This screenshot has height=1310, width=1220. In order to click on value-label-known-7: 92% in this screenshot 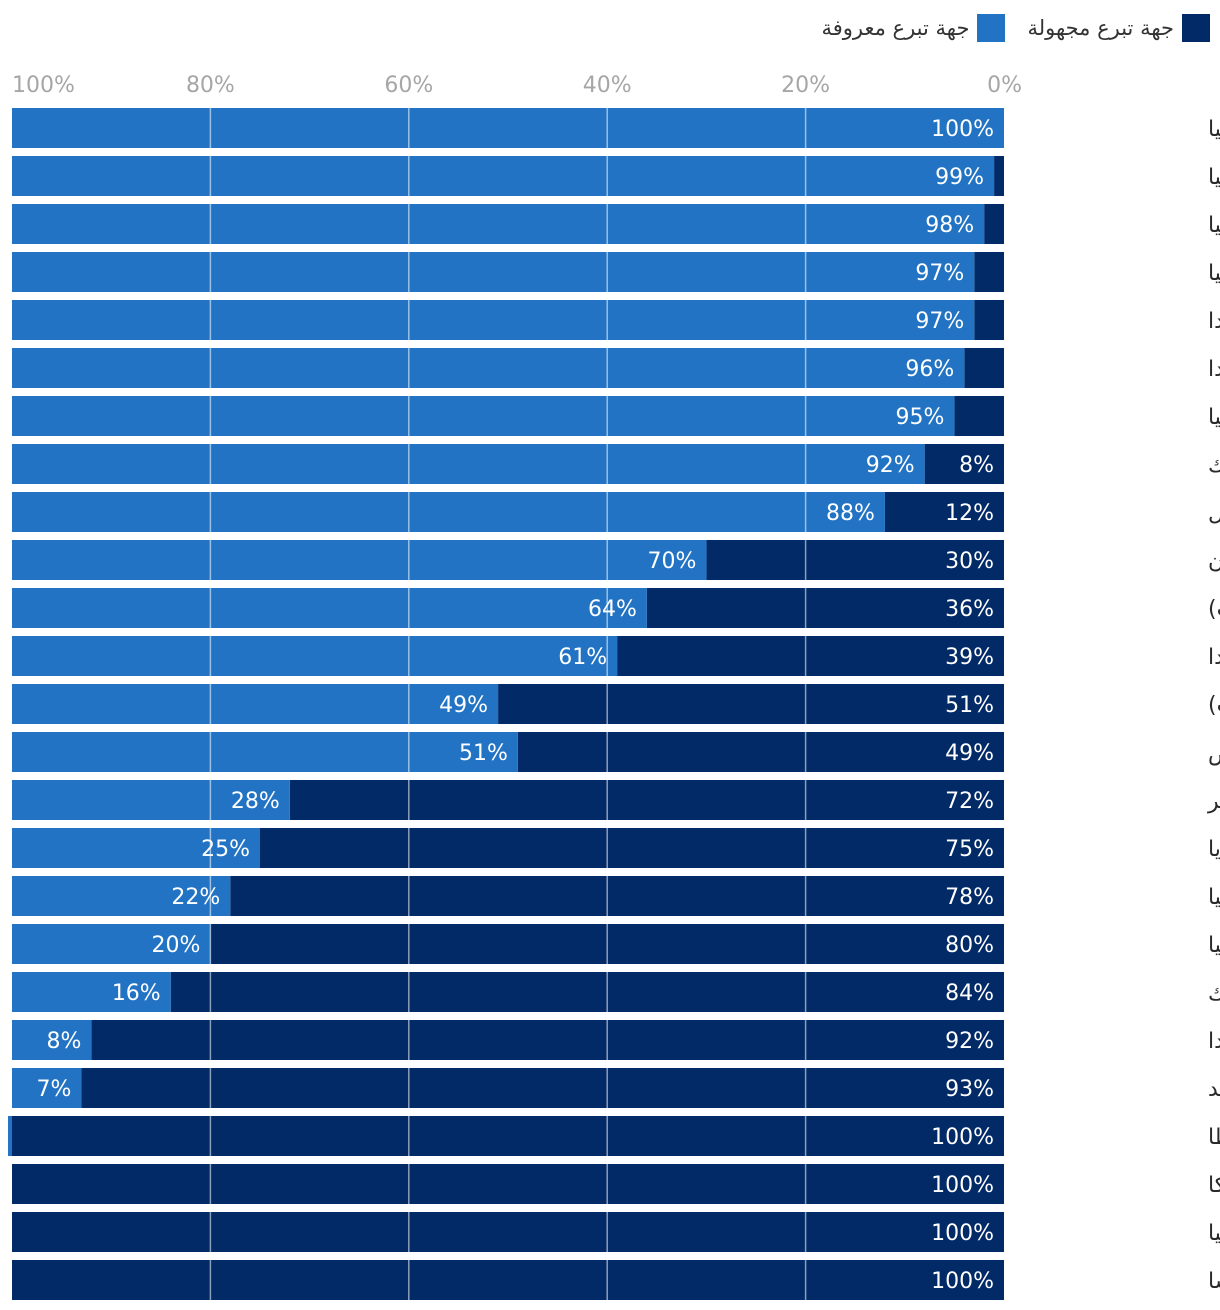, I will do `click(890, 465)`.